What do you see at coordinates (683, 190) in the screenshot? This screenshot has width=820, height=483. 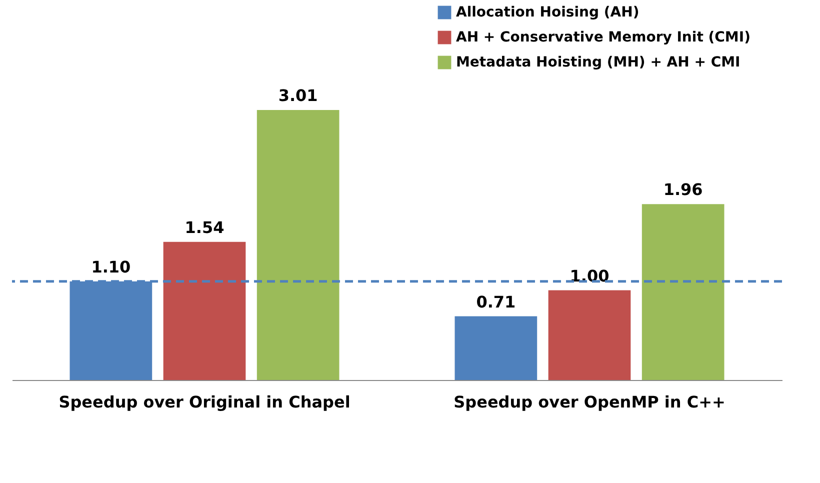 I see `data-label: 1.96` at bounding box center [683, 190].